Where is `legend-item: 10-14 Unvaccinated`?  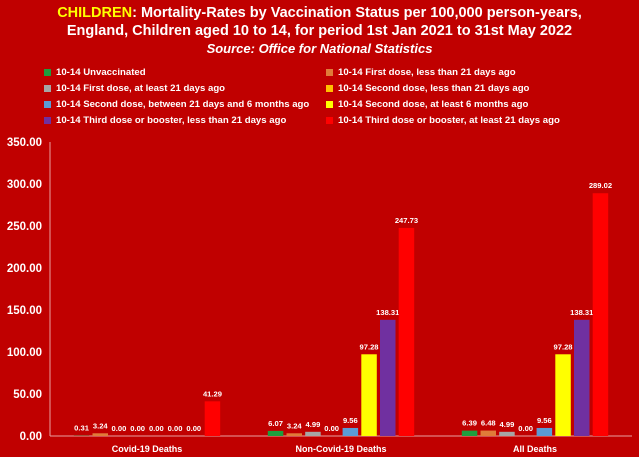 legend-item: 10-14 Unvaccinated is located at coordinates (185, 72).